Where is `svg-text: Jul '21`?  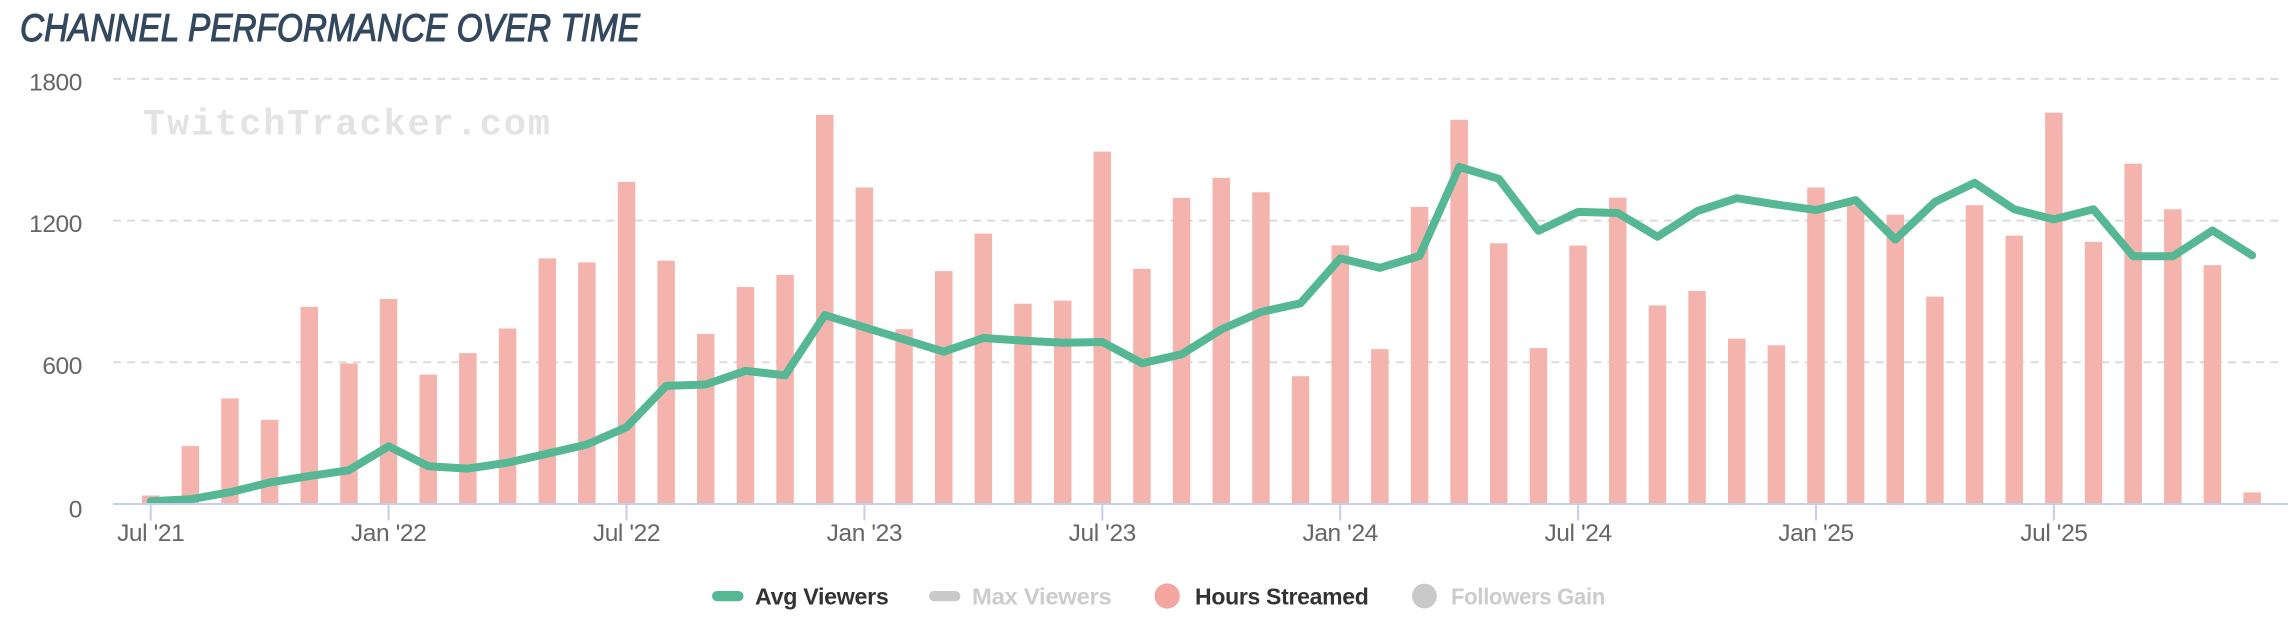 svg-text: Jul '21 is located at coordinates (150, 533).